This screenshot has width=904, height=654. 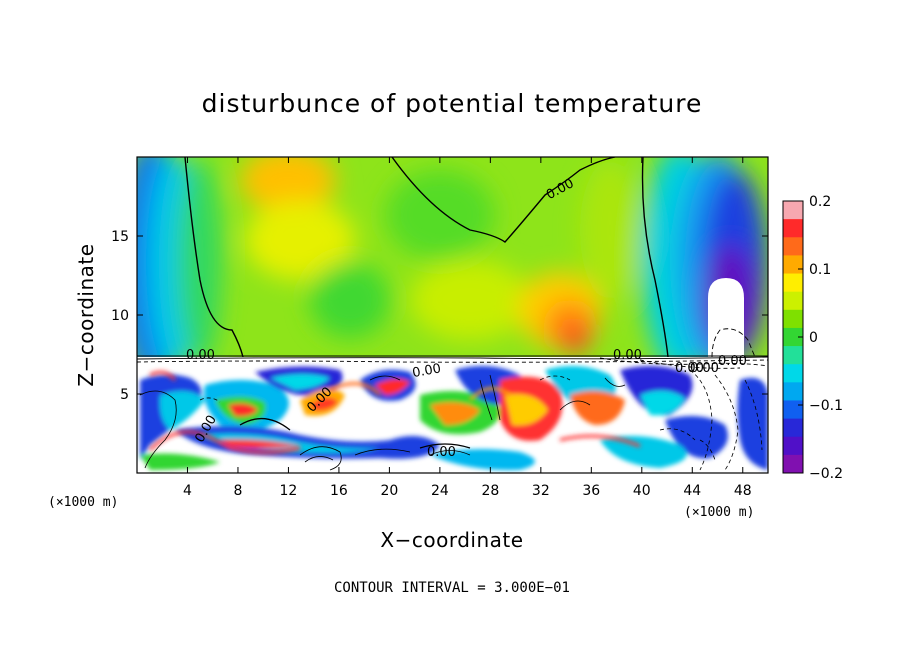 What do you see at coordinates (124, 395) in the screenshot?
I see `y-tick-label: 5` at bounding box center [124, 395].